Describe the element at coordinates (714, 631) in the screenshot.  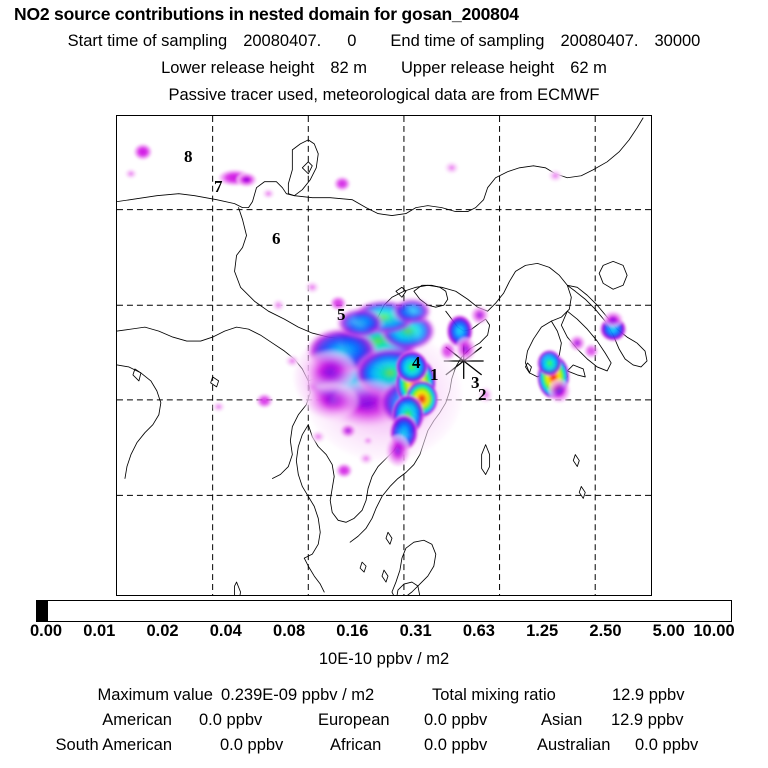
I see `colorbar-tick-10.00: 10.00` at that location.